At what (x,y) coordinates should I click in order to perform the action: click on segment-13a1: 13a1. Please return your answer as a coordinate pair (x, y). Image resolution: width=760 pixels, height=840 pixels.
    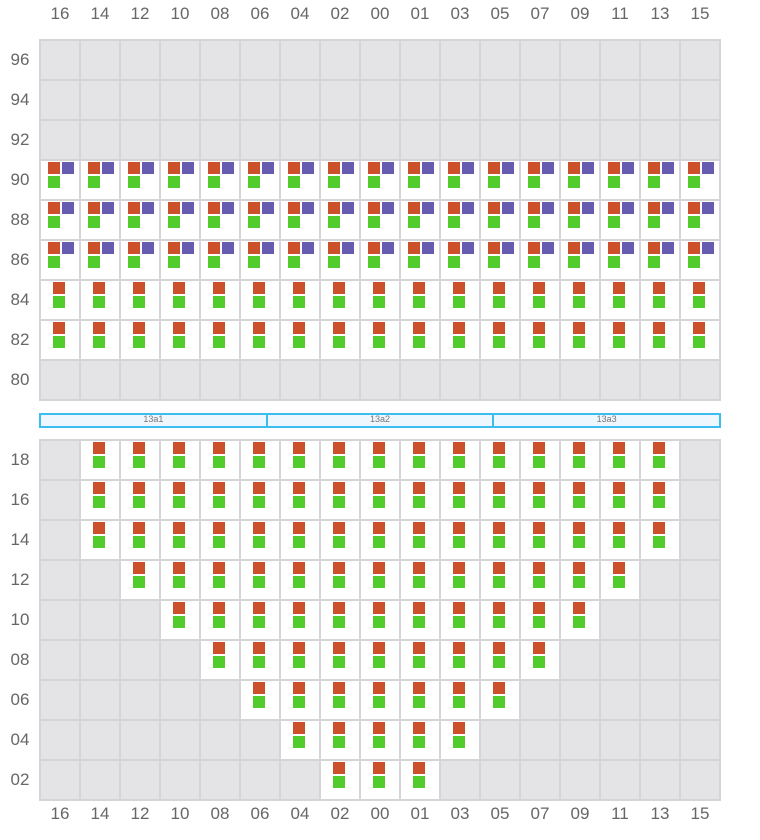
    Looking at the image, I should click on (154, 420).